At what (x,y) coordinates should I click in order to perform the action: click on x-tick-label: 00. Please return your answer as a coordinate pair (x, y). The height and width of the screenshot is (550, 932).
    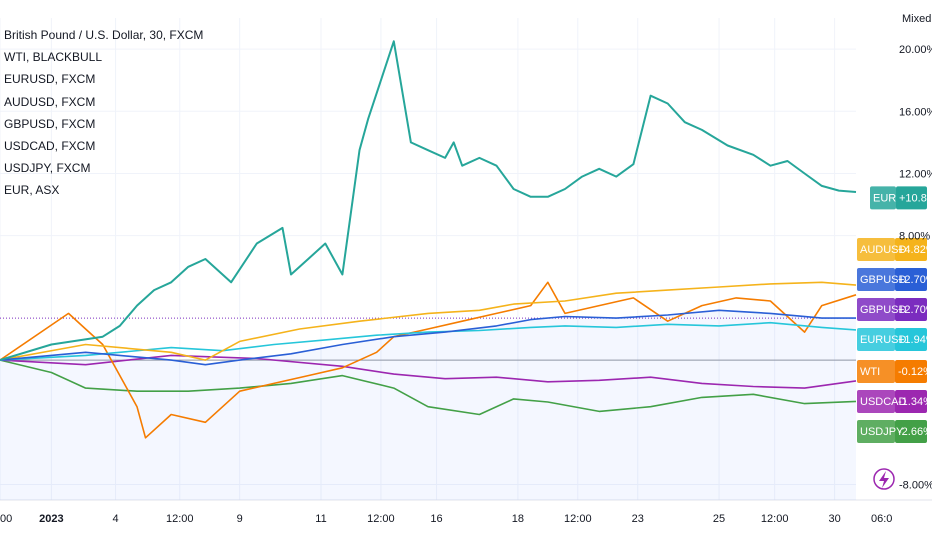
    Looking at the image, I should click on (6, 519).